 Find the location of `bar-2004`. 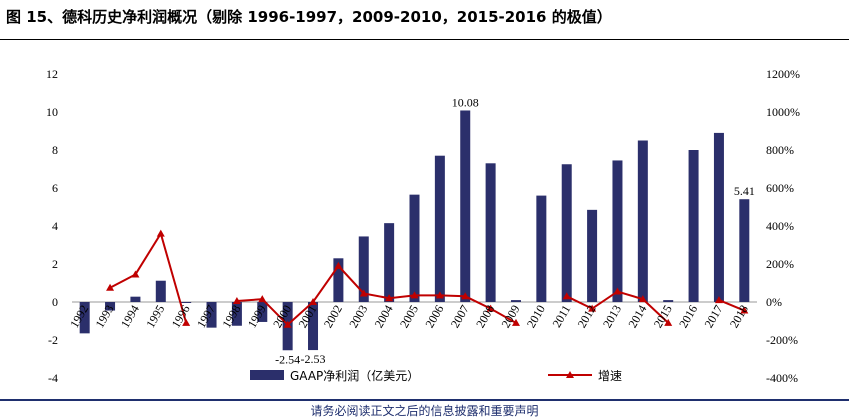

bar-2004 is located at coordinates (389, 262).